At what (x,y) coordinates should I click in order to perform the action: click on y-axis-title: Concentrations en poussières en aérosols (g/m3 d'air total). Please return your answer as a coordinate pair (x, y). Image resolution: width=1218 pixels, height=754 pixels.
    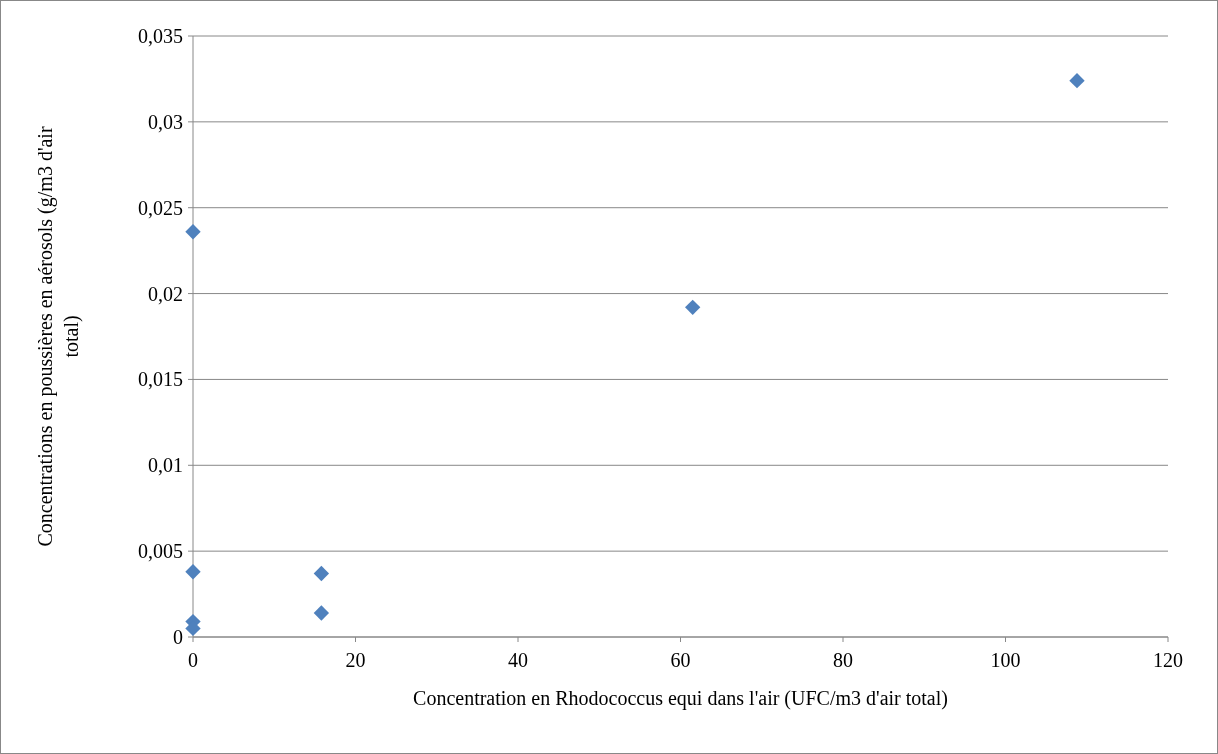
    Looking at the image, I should click on (58, 336).